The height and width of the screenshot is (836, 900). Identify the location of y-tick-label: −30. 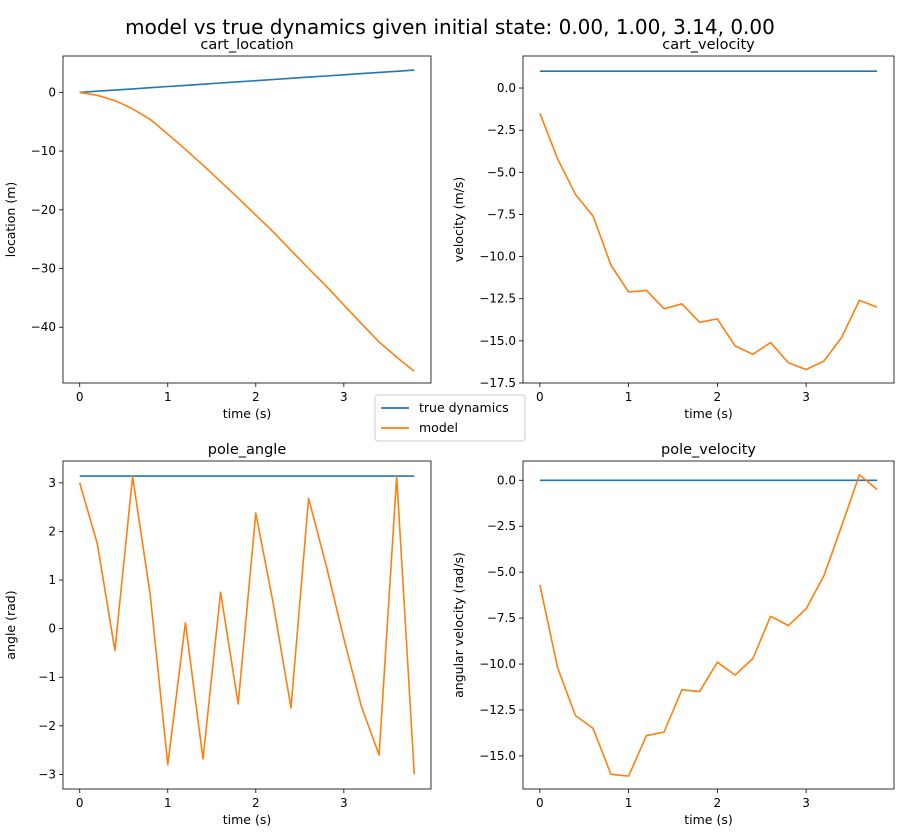
(43, 269).